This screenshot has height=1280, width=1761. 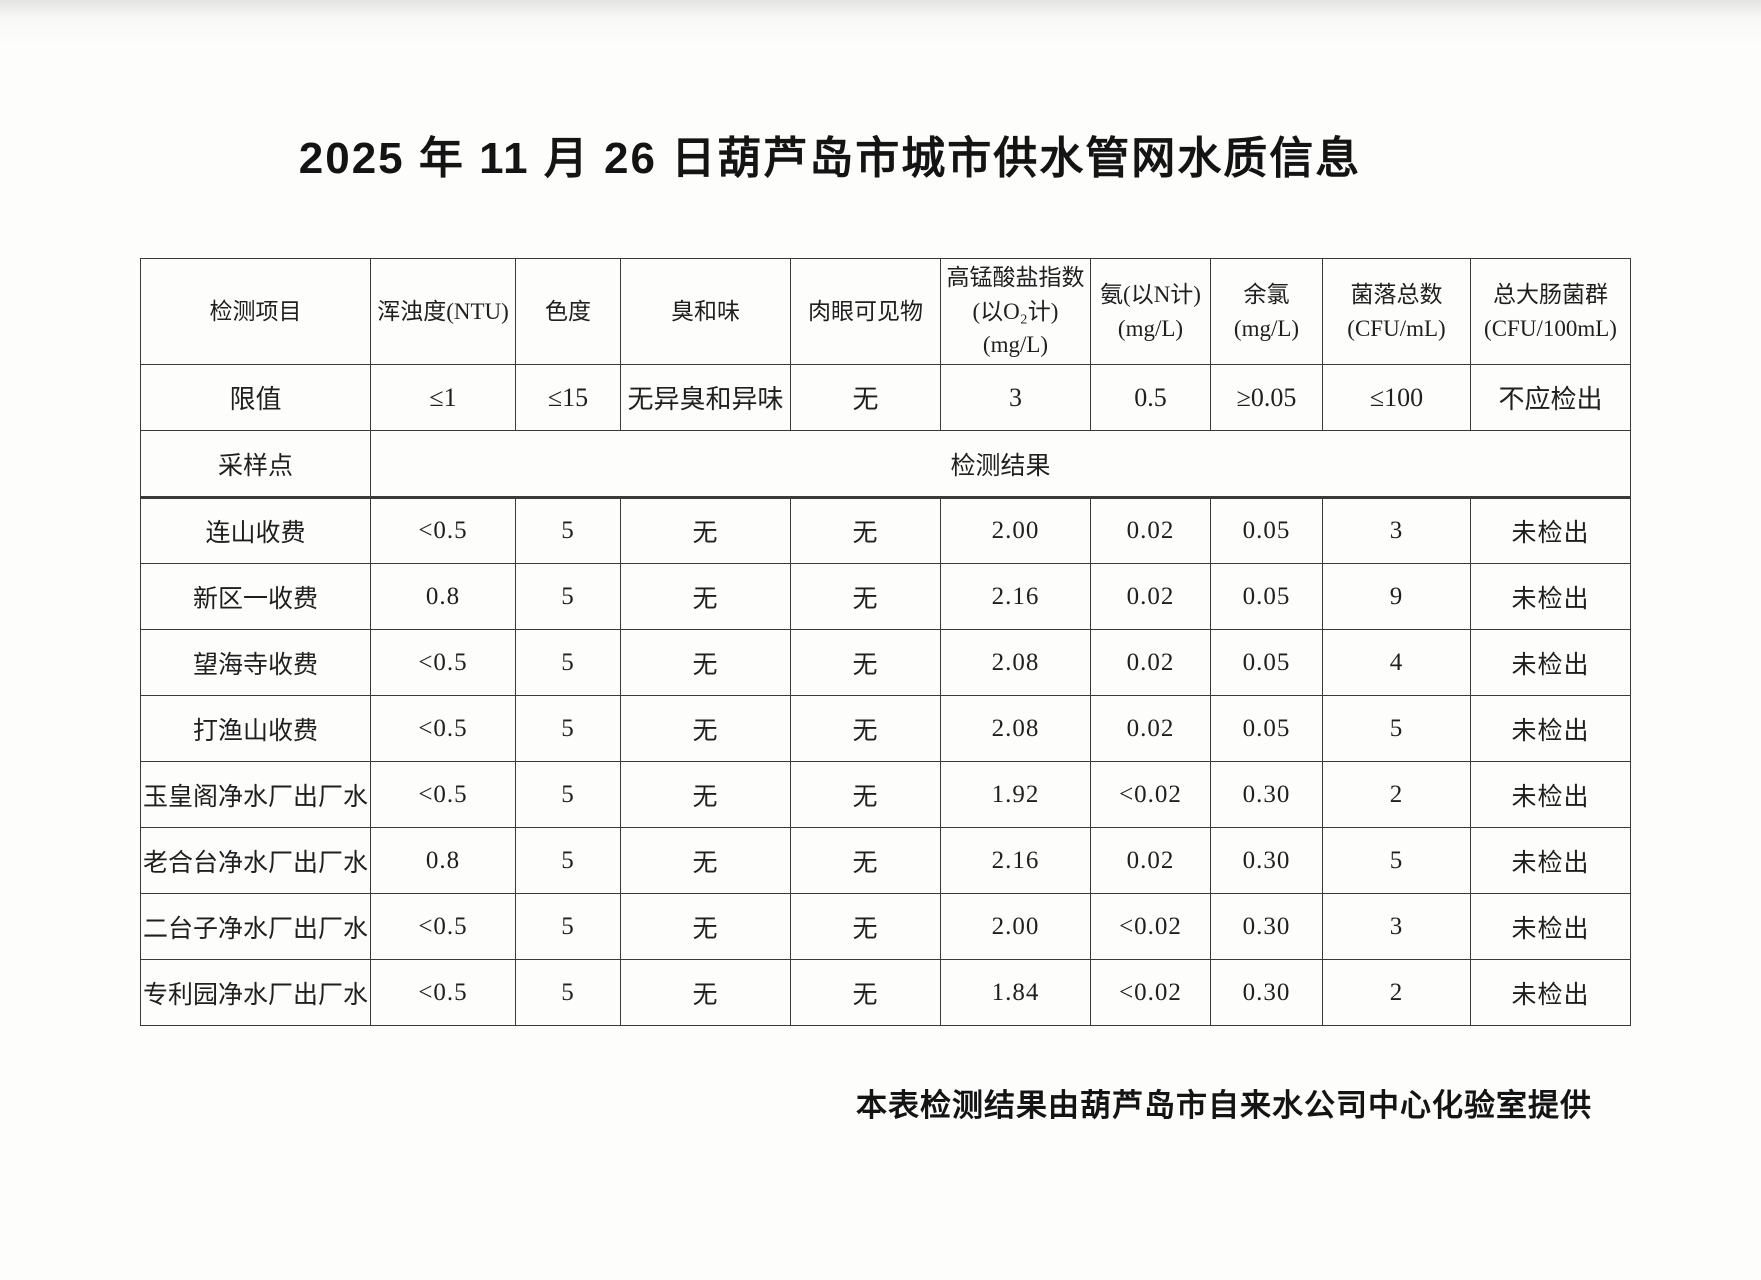 I want to click on value-cell: 2.16, so click(x=1015, y=860).